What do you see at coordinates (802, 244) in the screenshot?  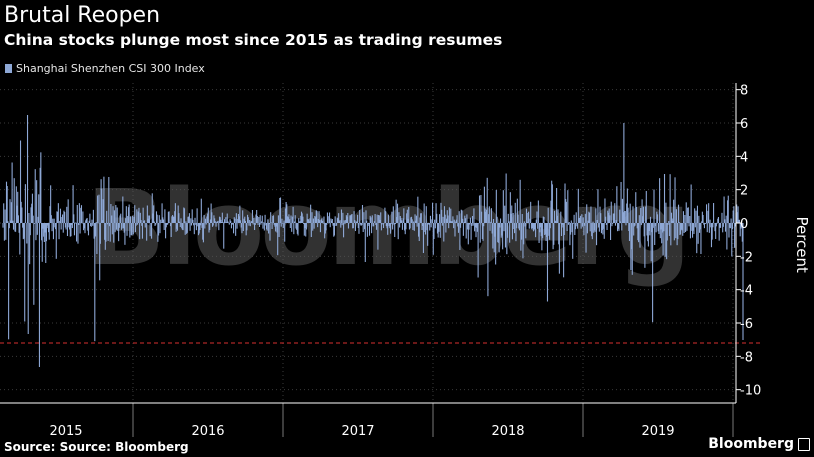 I see `y-axis-title: Percent` at bounding box center [802, 244].